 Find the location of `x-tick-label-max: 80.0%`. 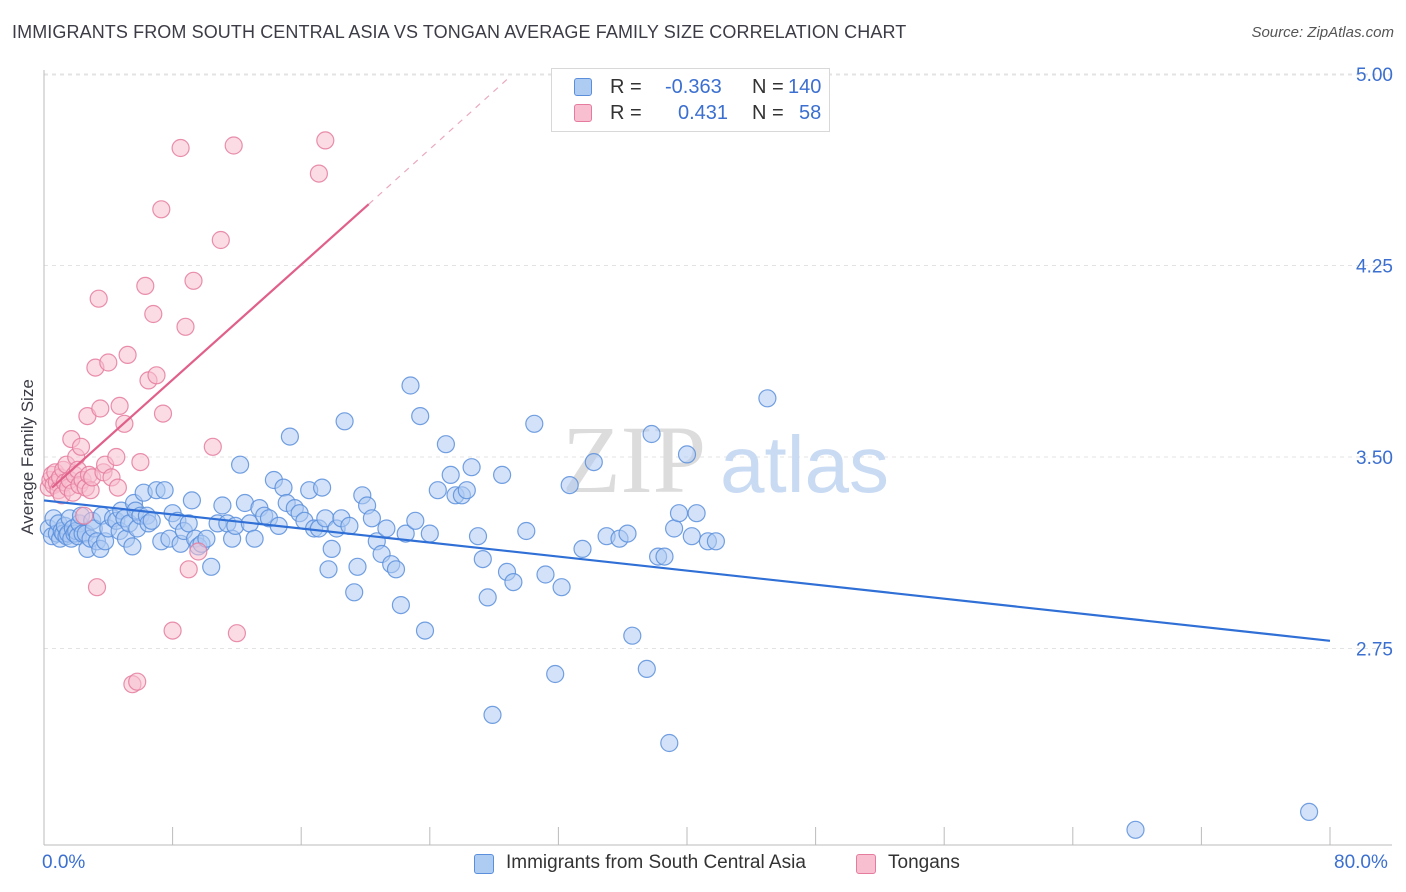

x-tick-label-max: 80.0% is located at coordinates (1361, 862).